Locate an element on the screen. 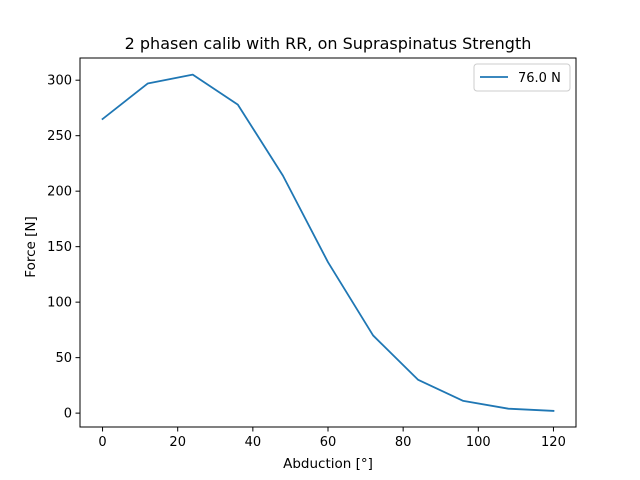 This screenshot has width=640, height=480. legend-box is located at coordinates (522, 77).